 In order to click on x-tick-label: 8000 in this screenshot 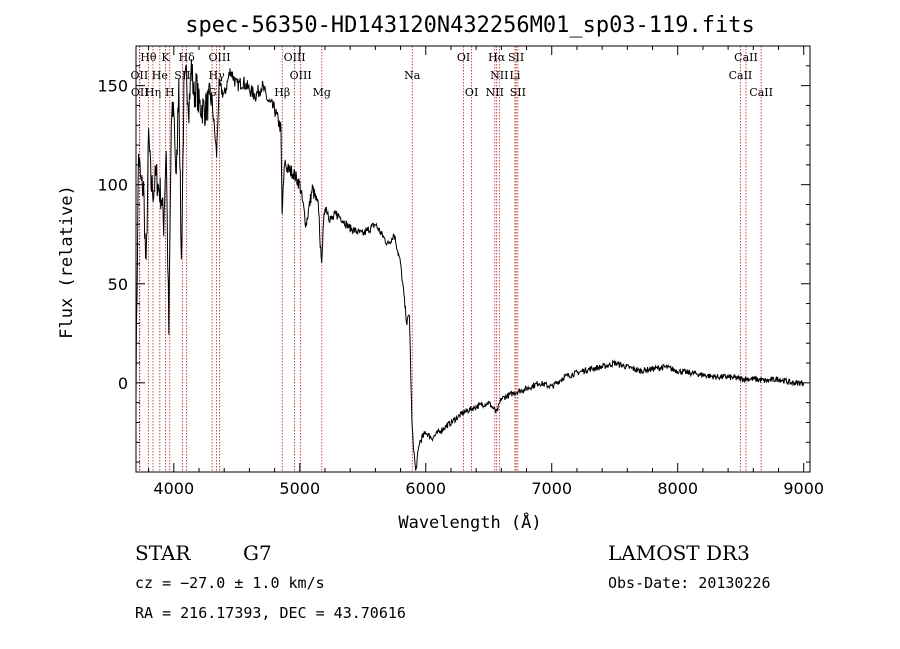, I will do `click(677, 488)`.